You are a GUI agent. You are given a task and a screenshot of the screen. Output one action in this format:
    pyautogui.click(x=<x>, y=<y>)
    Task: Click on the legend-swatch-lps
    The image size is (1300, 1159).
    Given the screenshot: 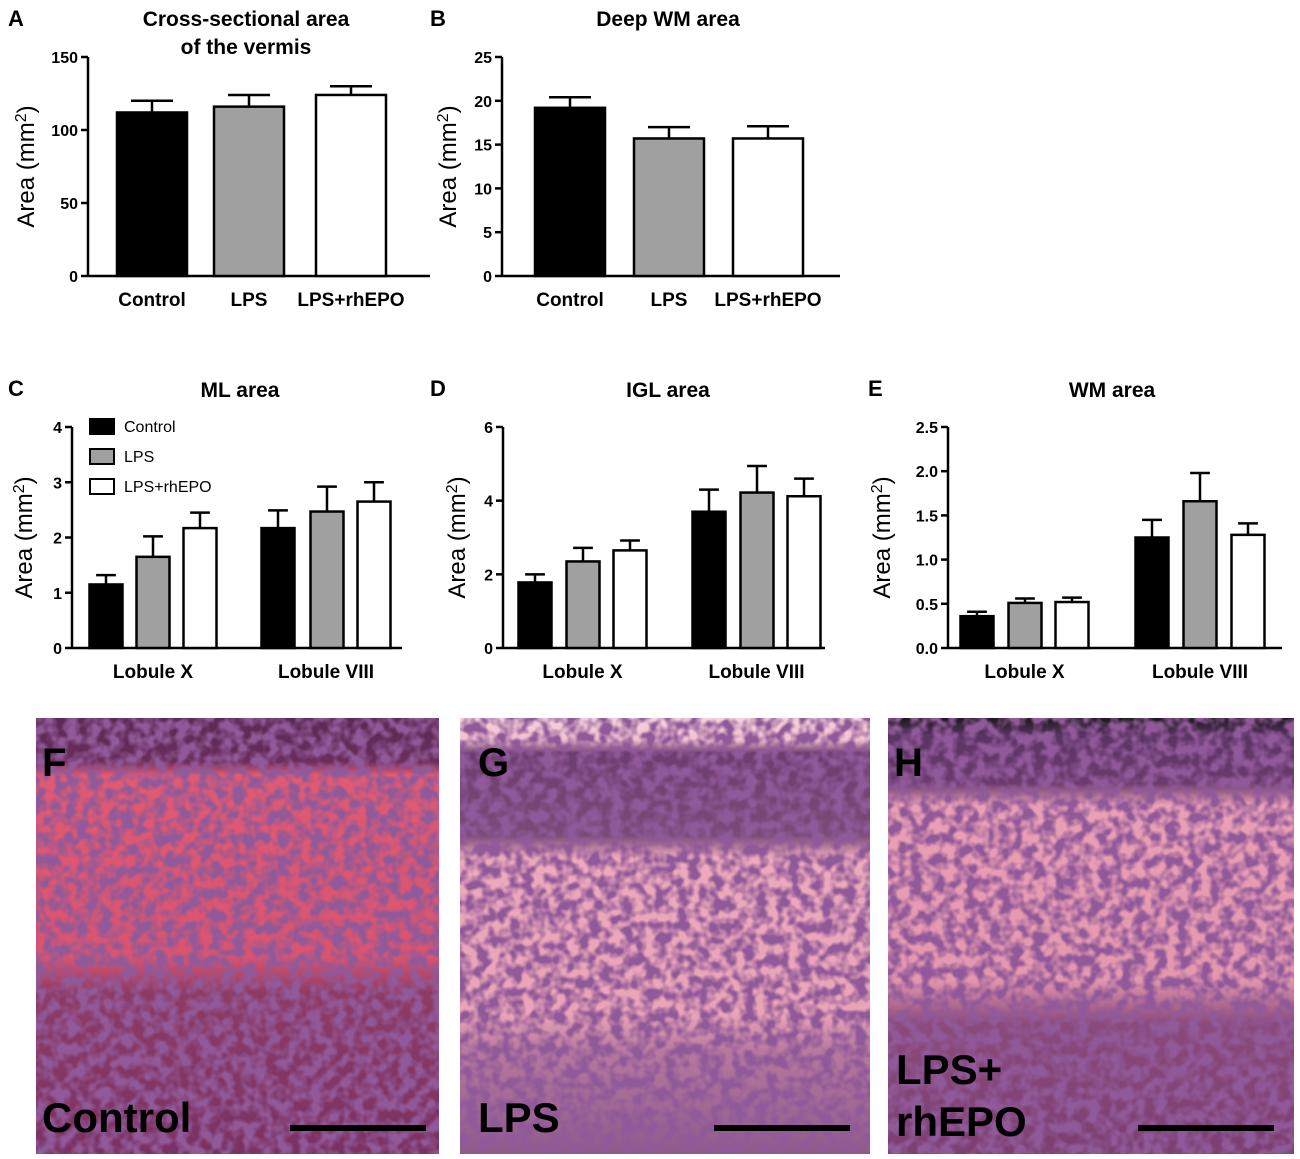 What is the action you would take?
    pyautogui.click(x=102, y=456)
    